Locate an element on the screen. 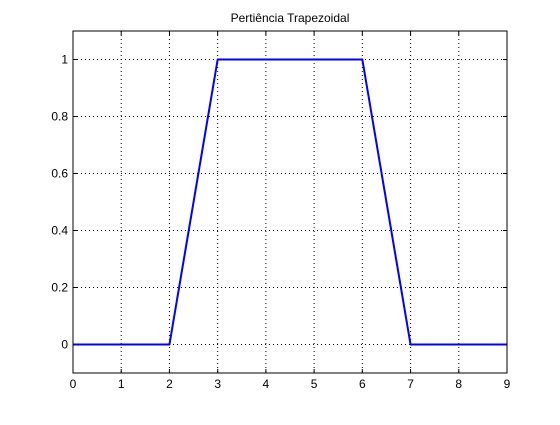 The height and width of the screenshot is (425, 560). x-tick-label-9: 9 is located at coordinates (507, 384).